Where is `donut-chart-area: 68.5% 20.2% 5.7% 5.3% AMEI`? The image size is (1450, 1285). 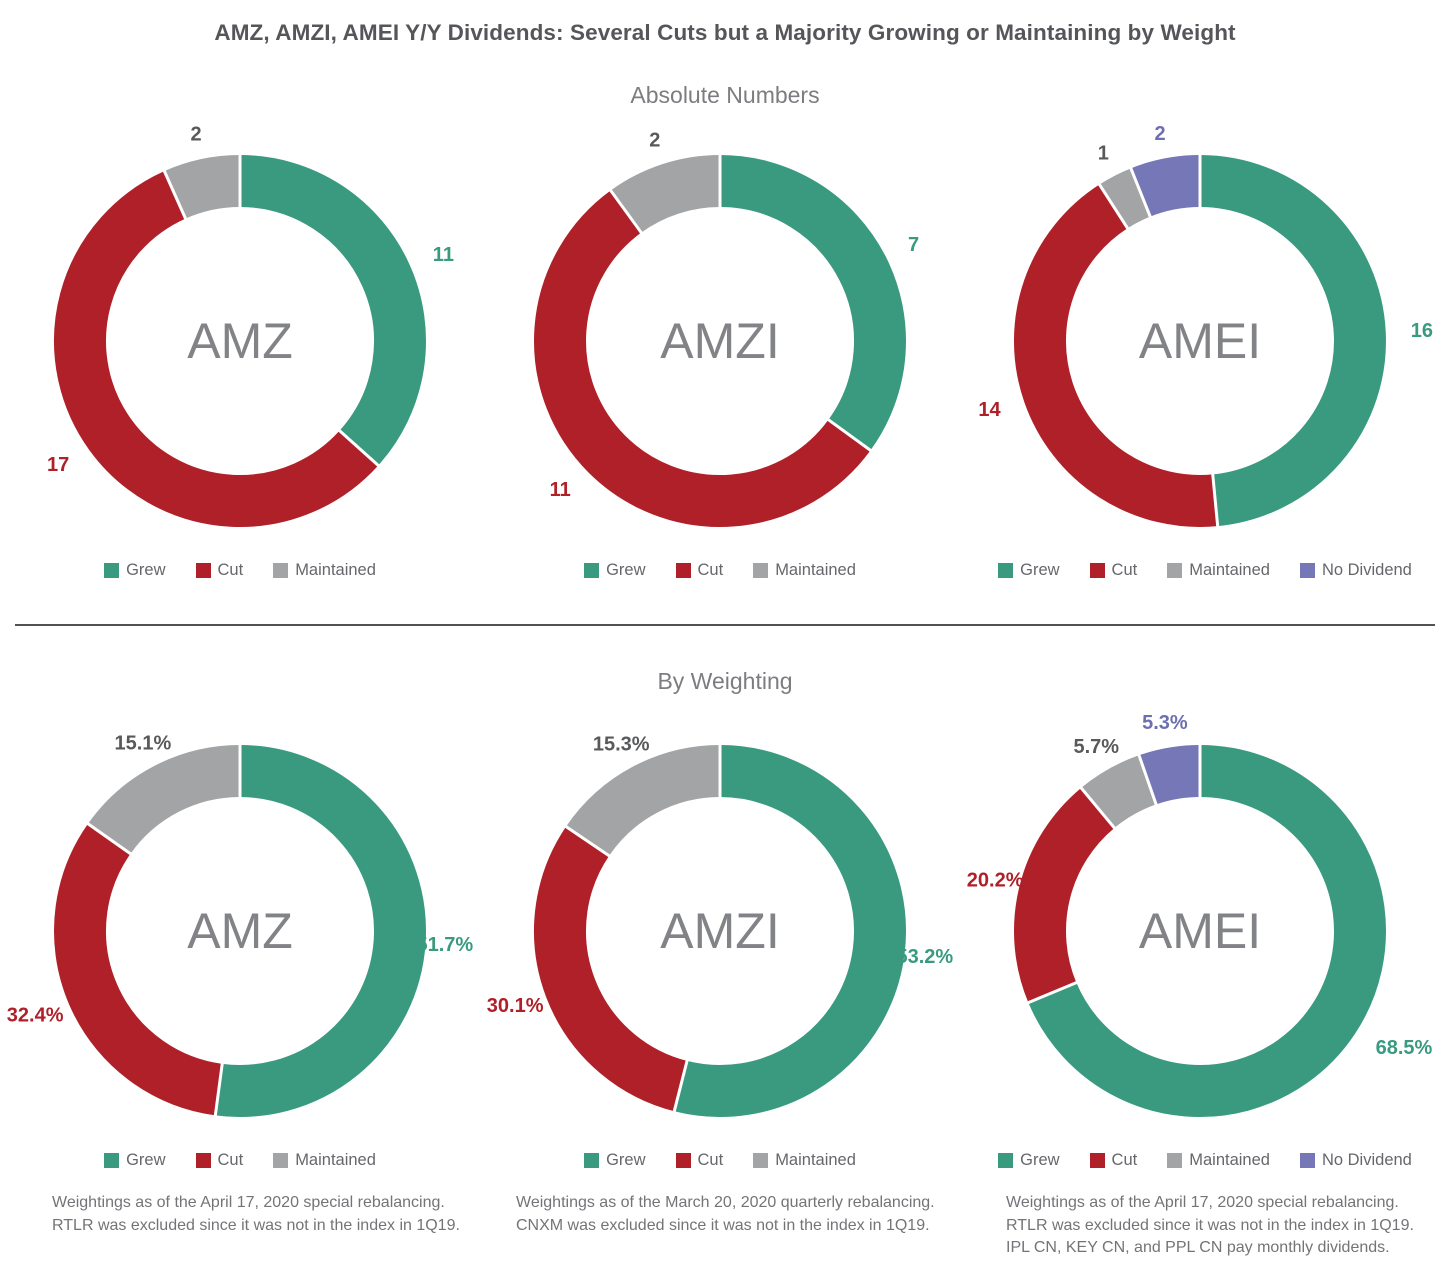 donut-chart-area: 68.5% 20.2% 5.7% 5.3% AMEI is located at coordinates (1205, 925).